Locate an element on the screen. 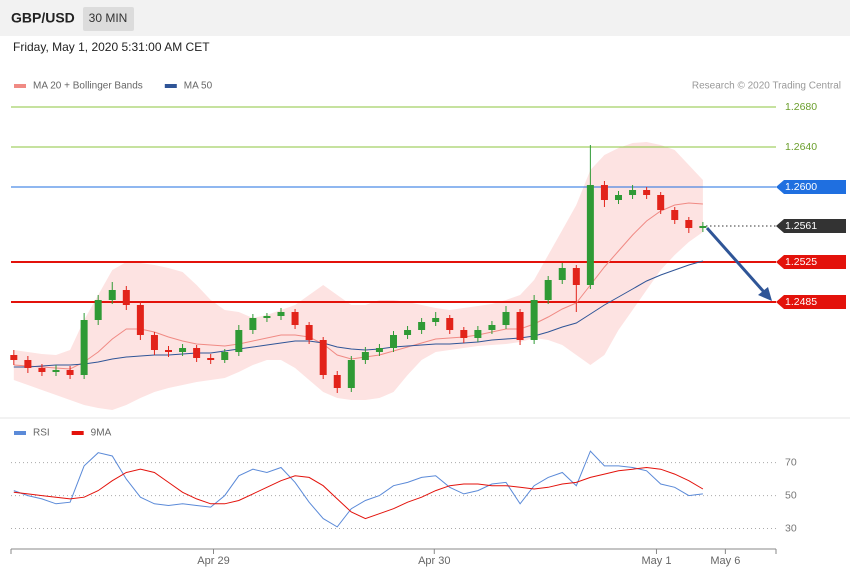 The width and height of the screenshot is (850, 576). level-label: 1.2525 is located at coordinates (801, 262).